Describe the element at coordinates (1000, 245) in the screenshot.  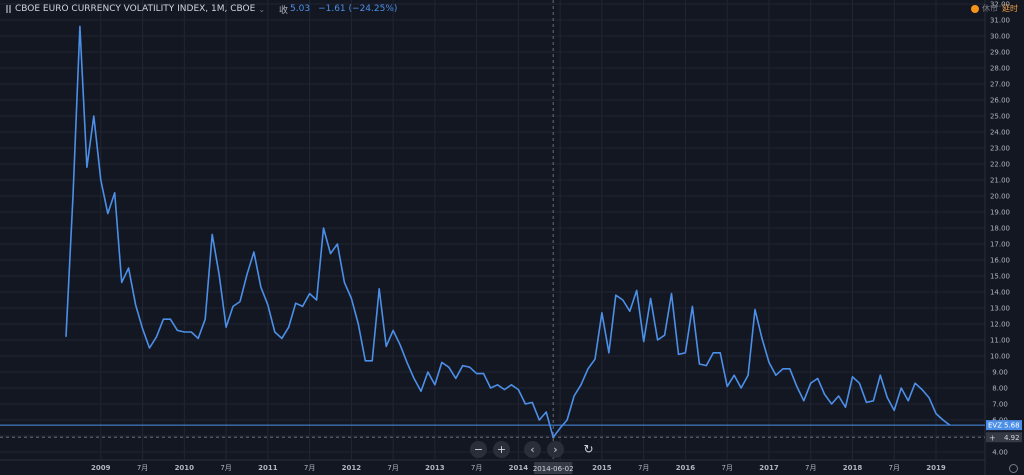
I see `y-tick-label: 17.00` at that location.